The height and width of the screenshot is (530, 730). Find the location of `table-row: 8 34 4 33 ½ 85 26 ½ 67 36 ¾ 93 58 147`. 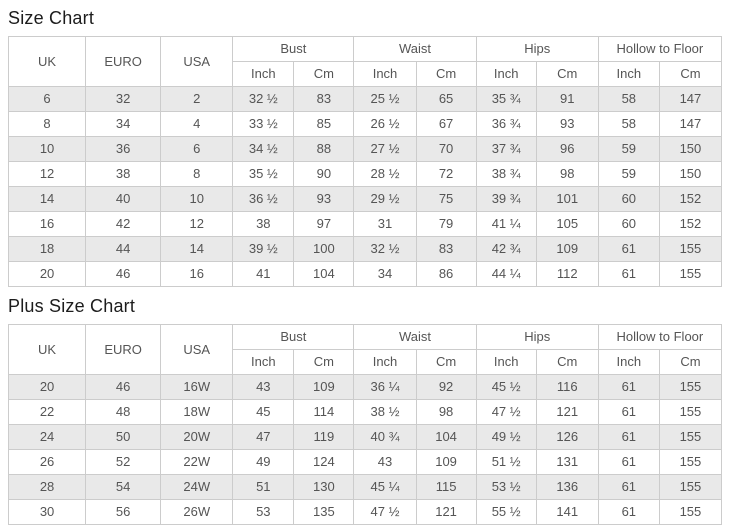

table-row: 8 34 4 33 ½ 85 26 ½ 67 36 ¾ 93 58 147 is located at coordinates (365, 124).